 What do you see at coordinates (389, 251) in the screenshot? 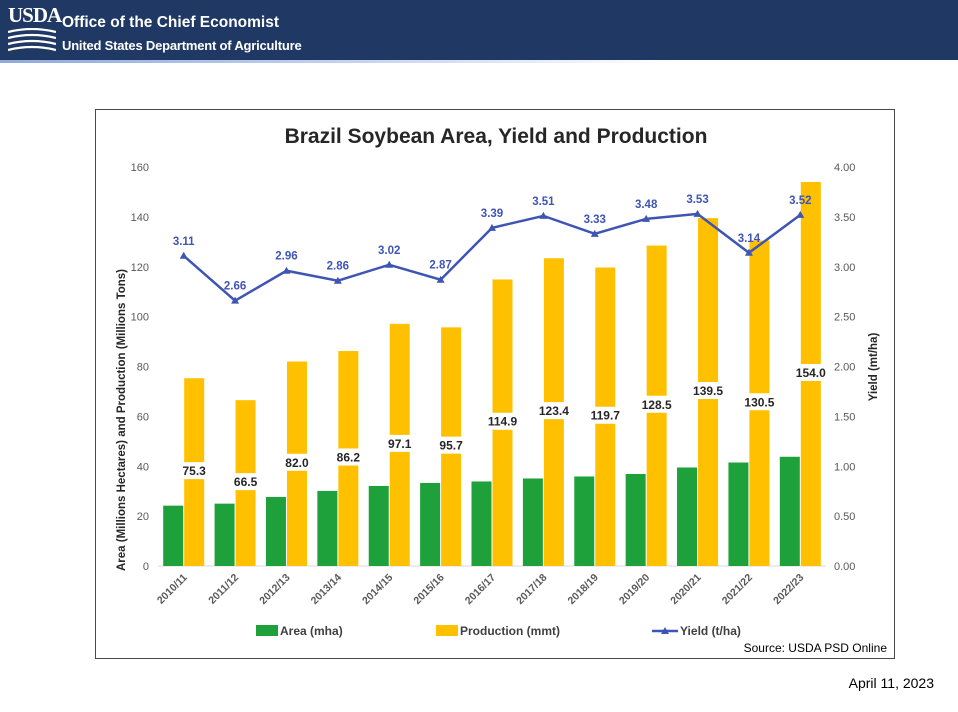
I see `yield-data-label: 3.02` at bounding box center [389, 251].